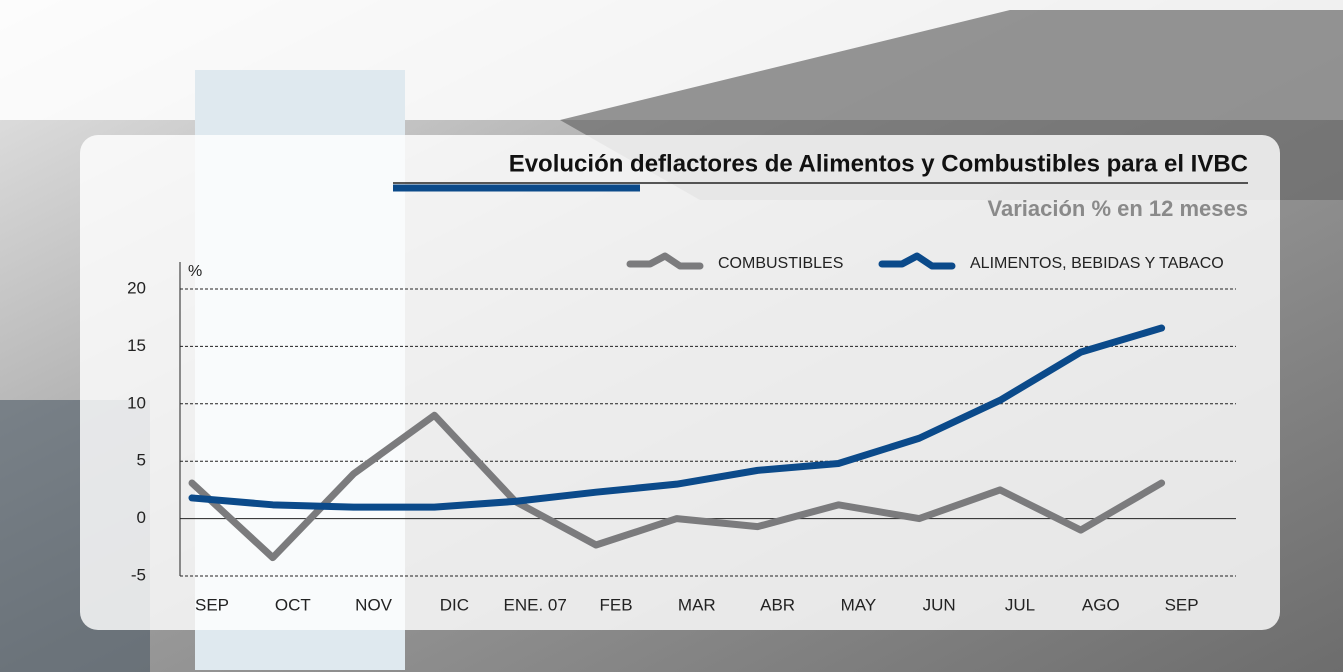  What do you see at coordinates (697, 604) in the screenshot?
I see `x-tick-label: MAR` at bounding box center [697, 604].